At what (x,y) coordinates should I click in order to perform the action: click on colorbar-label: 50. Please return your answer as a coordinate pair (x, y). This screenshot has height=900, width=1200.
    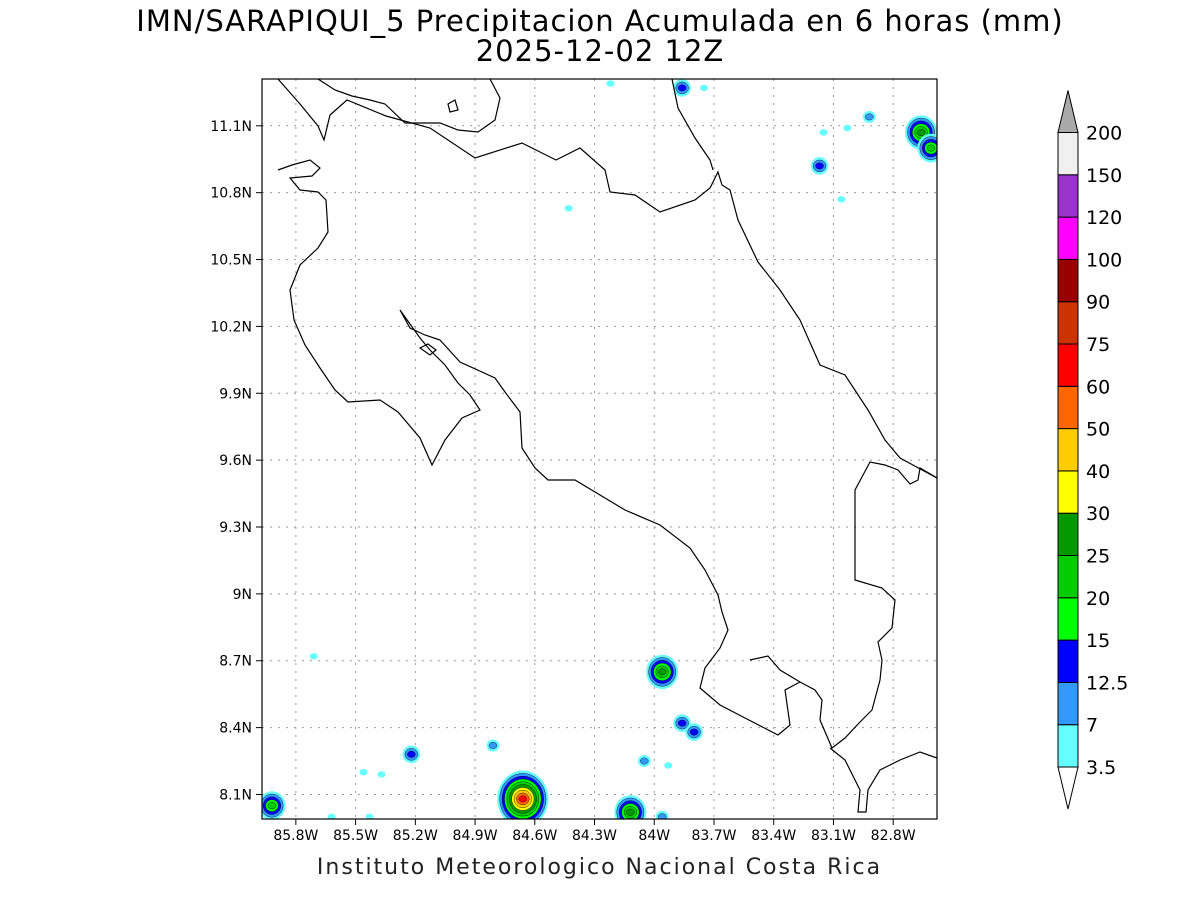
    Looking at the image, I should click on (1098, 430).